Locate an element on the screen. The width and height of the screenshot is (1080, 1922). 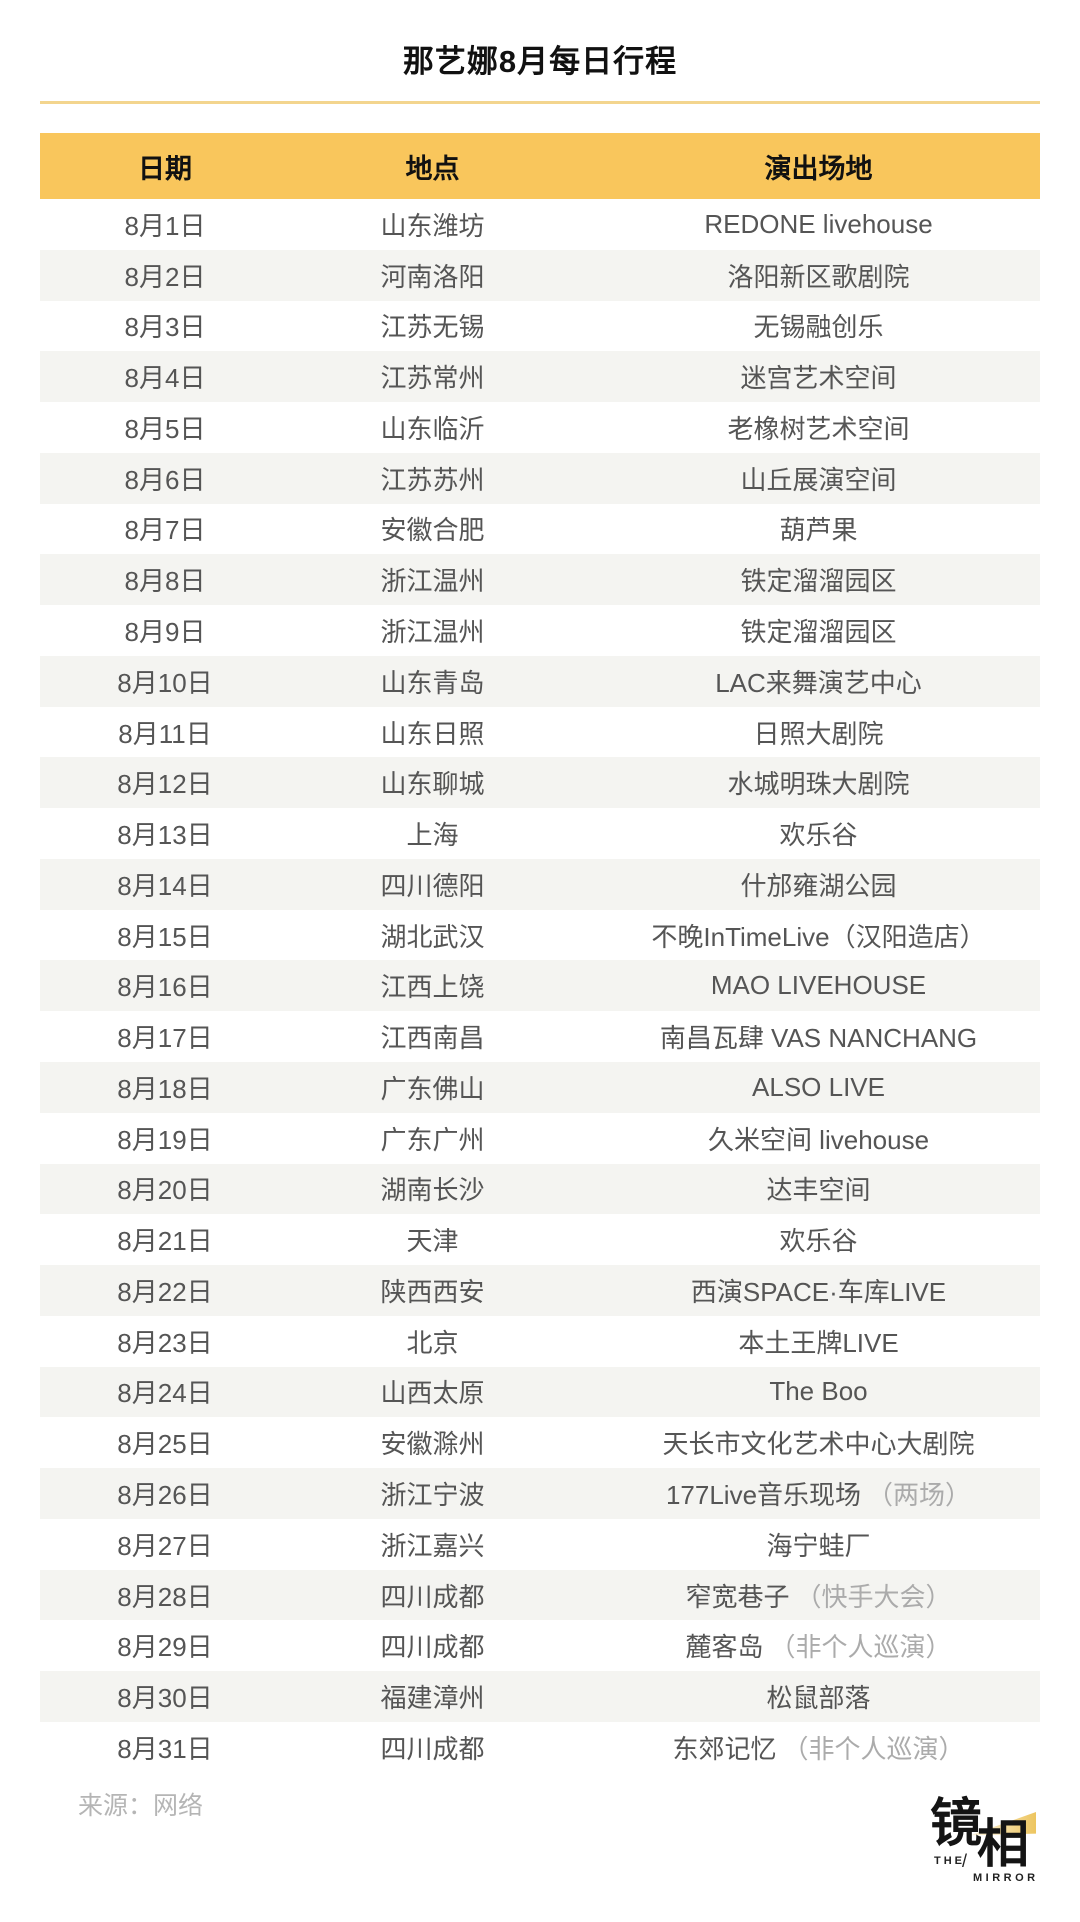
cell-venue: 西演SPACE·车库LIVE is located at coordinates (818, 1291).